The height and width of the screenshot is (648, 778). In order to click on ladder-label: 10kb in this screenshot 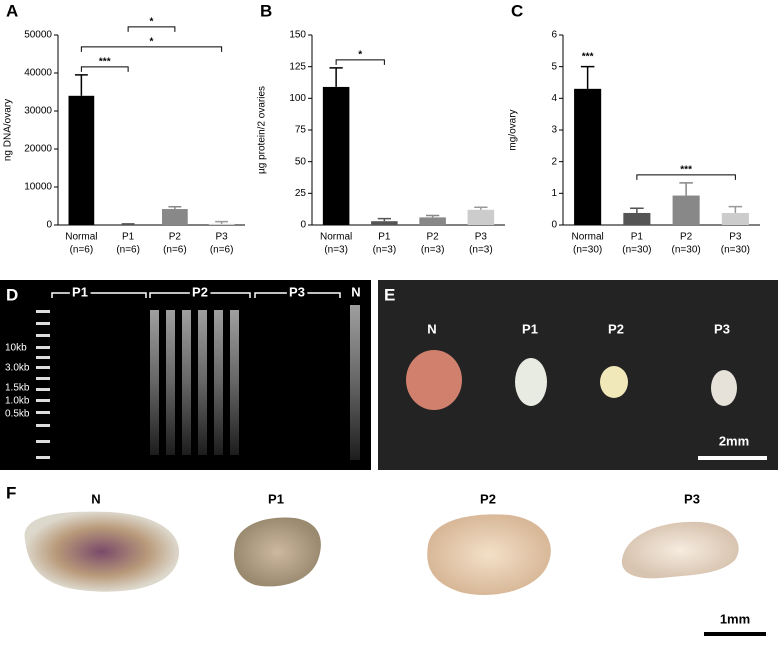, I will do `click(16, 348)`.